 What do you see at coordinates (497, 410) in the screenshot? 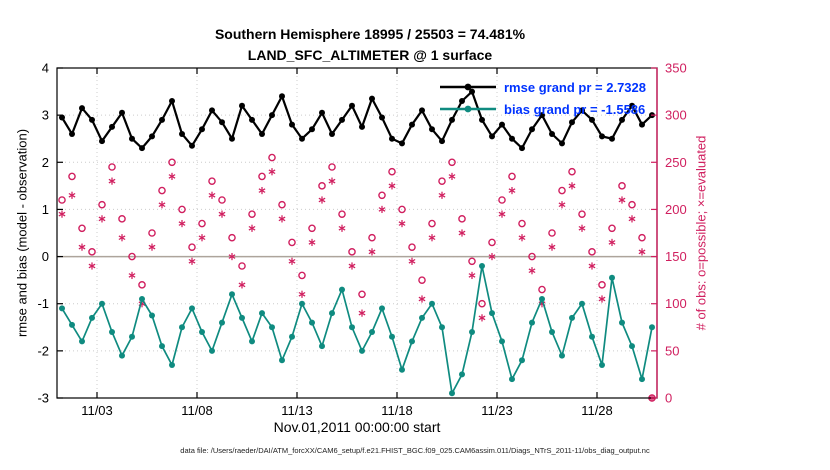
I see `x-tick-label: 11/23` at bounding box center [497, 410].